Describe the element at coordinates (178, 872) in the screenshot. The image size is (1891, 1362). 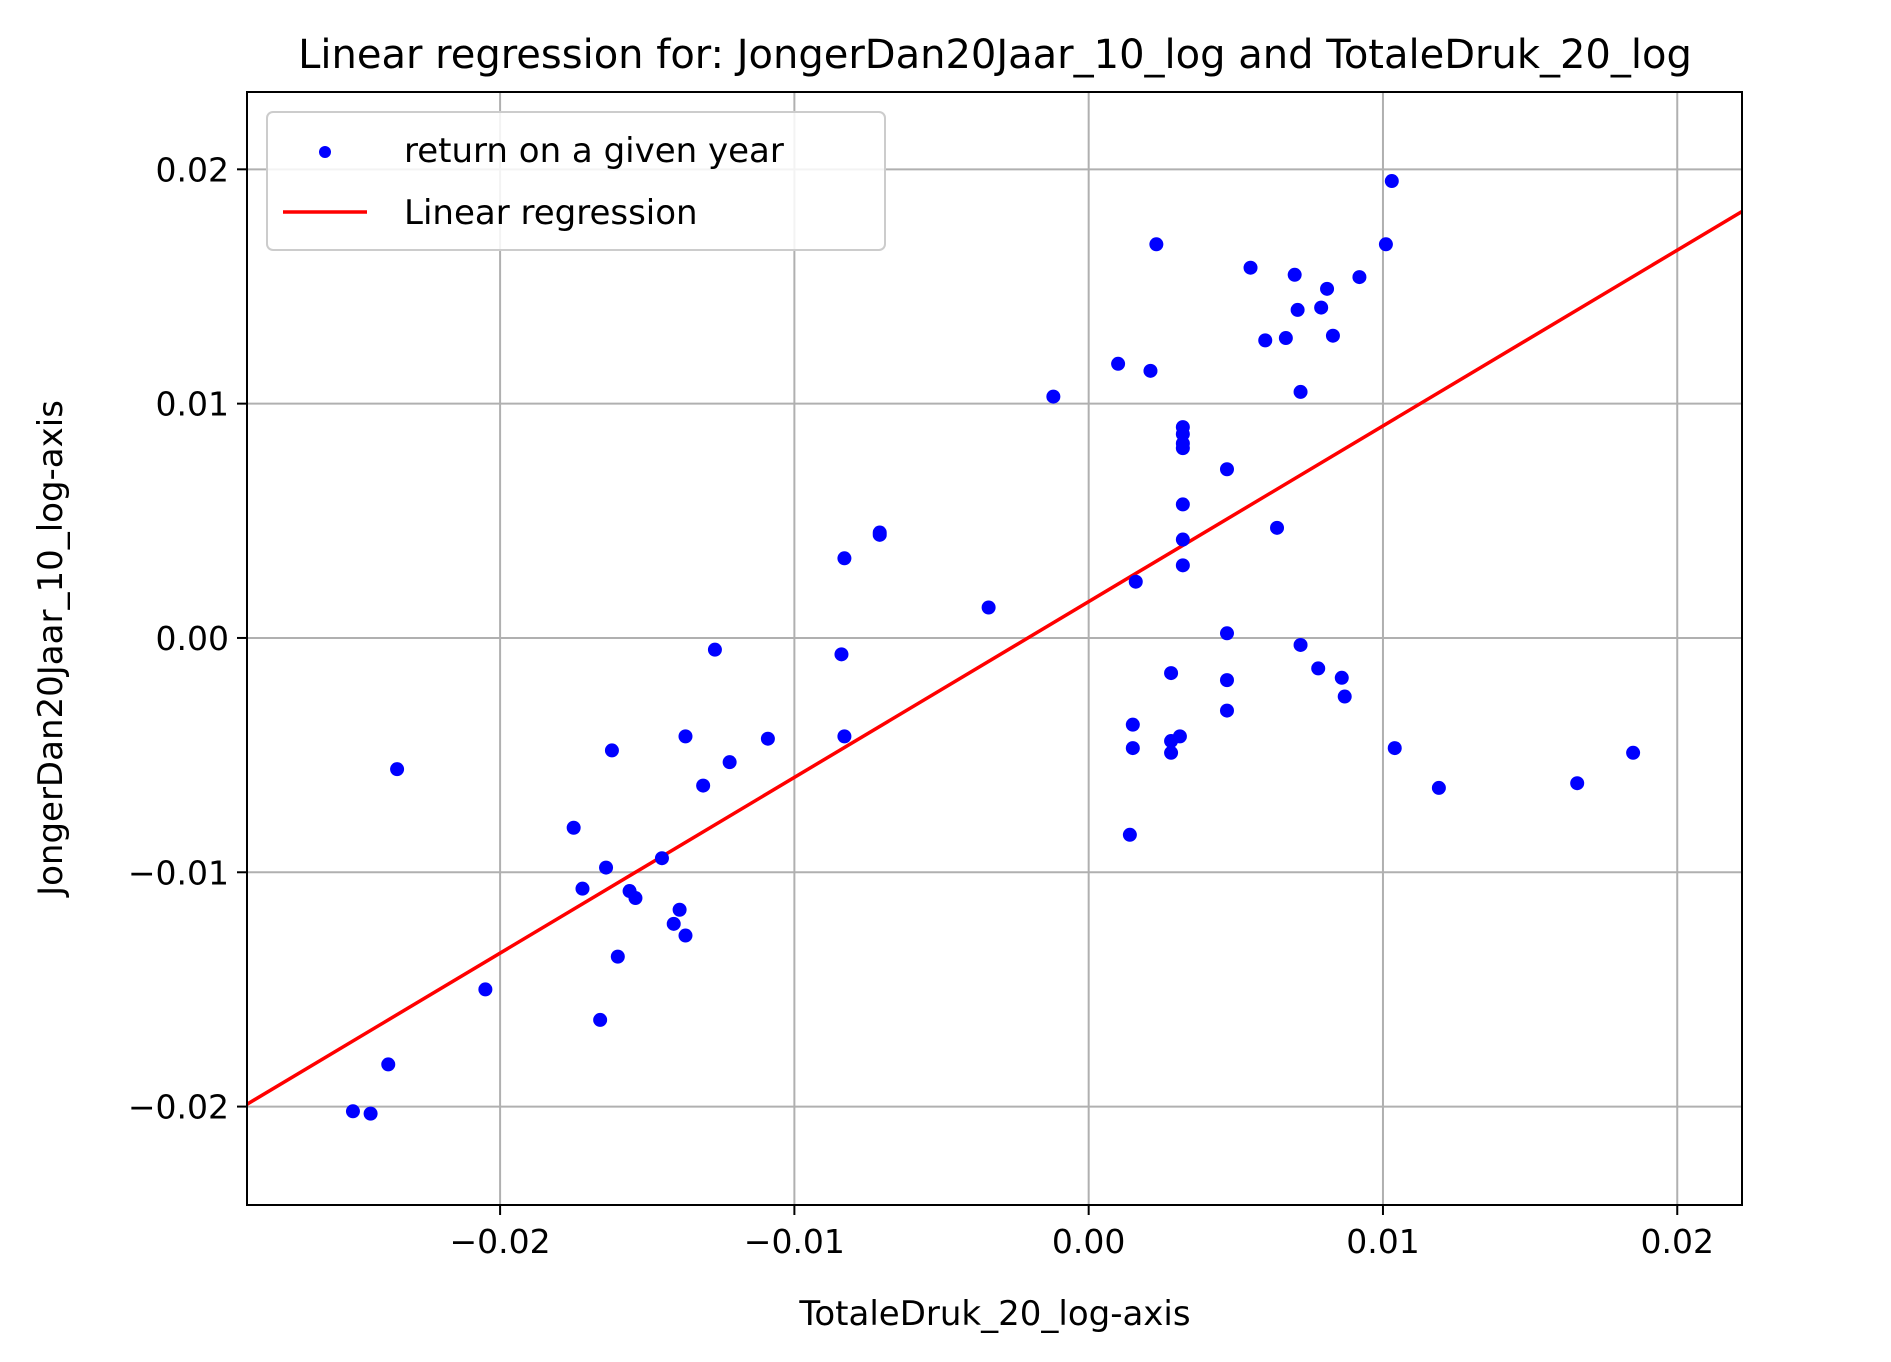
I see `y-tick-label: −0.01` at that location.